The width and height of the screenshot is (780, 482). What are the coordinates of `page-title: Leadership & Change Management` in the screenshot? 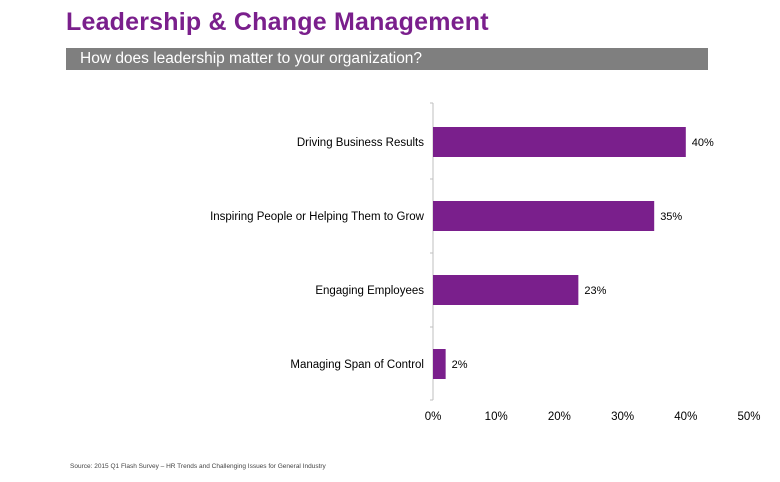 It's located at (277, 22).